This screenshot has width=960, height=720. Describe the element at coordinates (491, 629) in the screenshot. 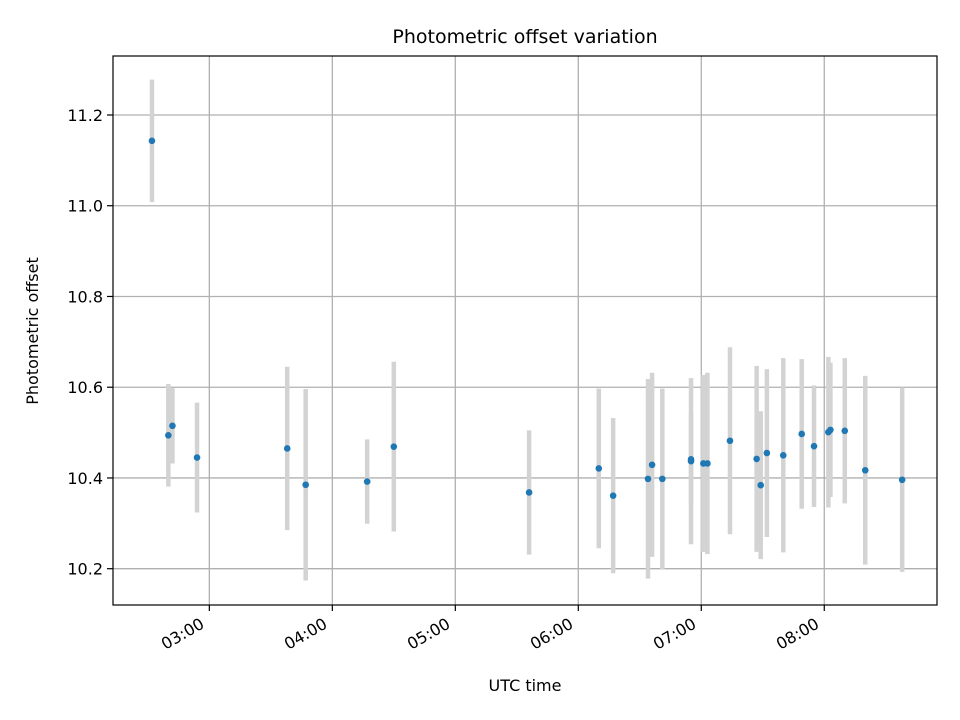

I see `x-axis-ticks: 03:00 04:00 05:00 06:00 07:00 08:00` at that location.